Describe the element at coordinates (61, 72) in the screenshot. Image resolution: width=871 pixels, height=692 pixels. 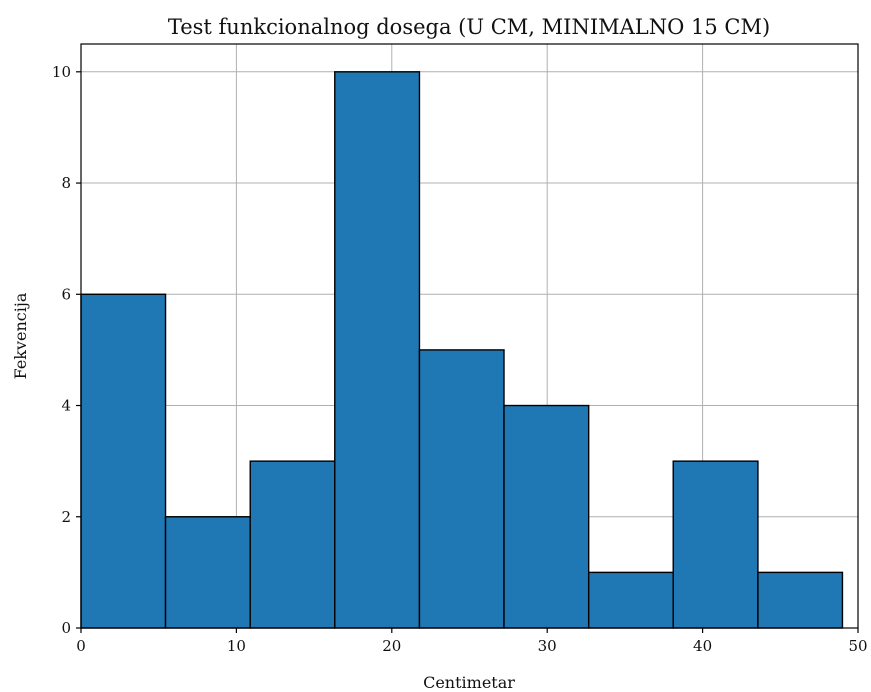
I see `y-tick-label: 10` at that location.